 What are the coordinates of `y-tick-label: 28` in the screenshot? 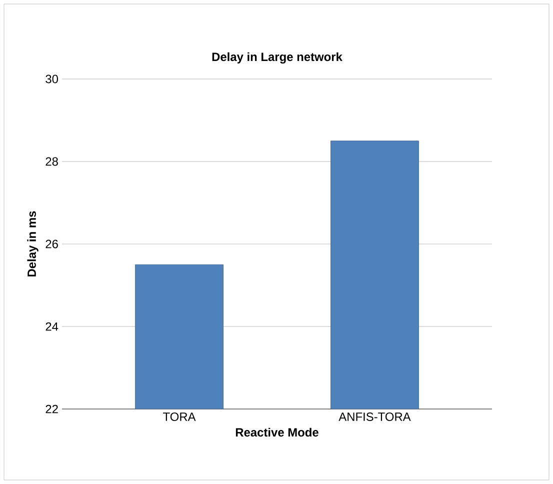 It's located at (52, 161).